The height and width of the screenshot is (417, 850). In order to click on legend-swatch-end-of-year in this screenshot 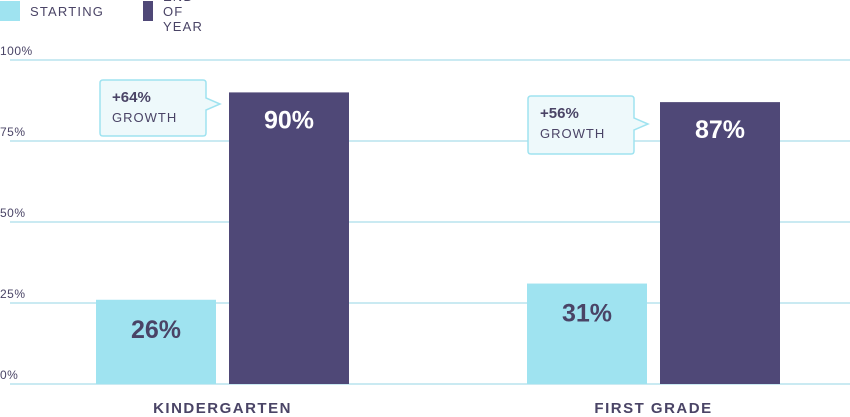, I will do `click(148, 11)`.